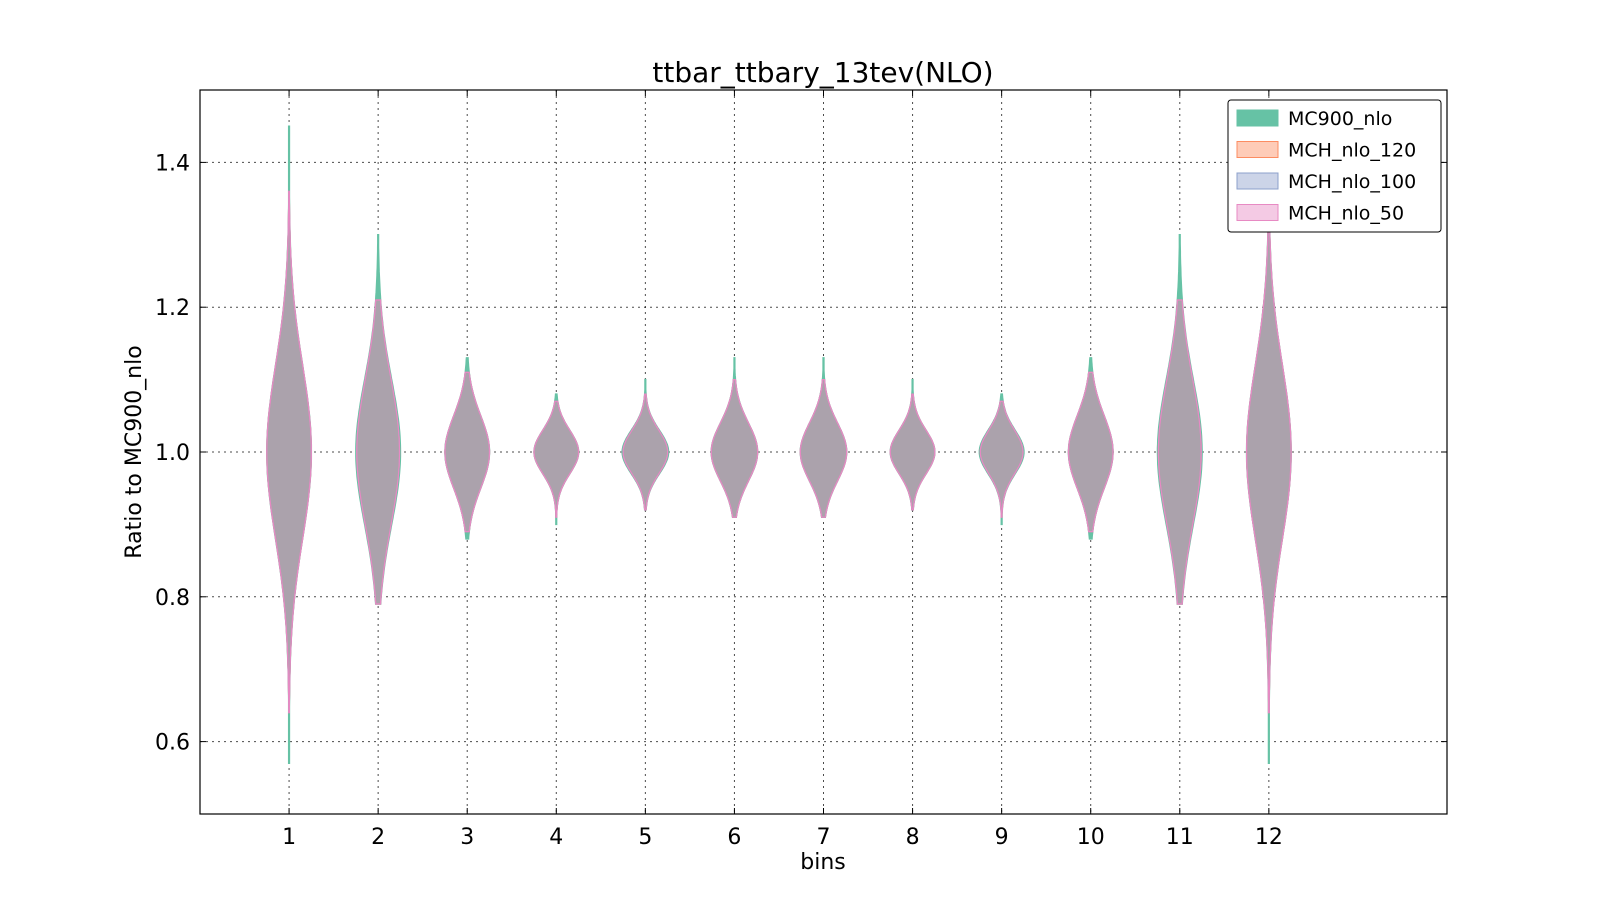 Image resolution: width=1600 pixels, height=900 pixels. What do you see at coordinates (134, 451) in the screenshot?
I see `y-axis-label: Ratio to MC900_nlo` at bounding box center [134, 451].